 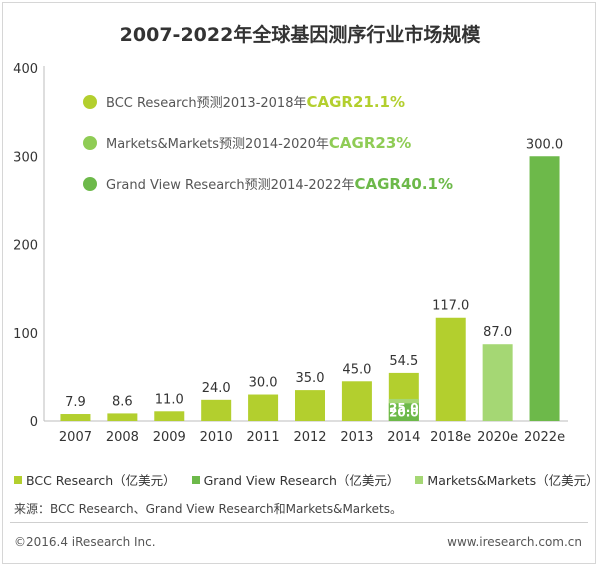 I want to click on annotation-prefix-0: BCC Research预测2013-2018年, so click(x=206, y=103).